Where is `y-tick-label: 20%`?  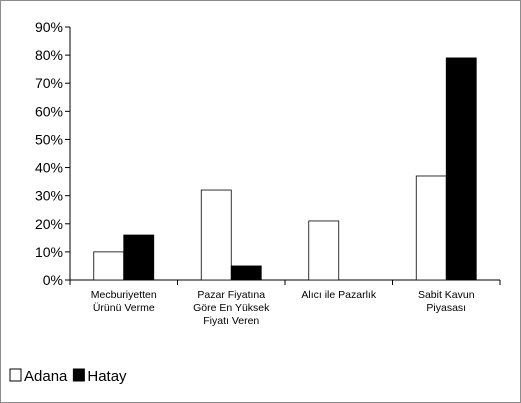 y-tick-label: 20% is located at coordinates (49, 224).